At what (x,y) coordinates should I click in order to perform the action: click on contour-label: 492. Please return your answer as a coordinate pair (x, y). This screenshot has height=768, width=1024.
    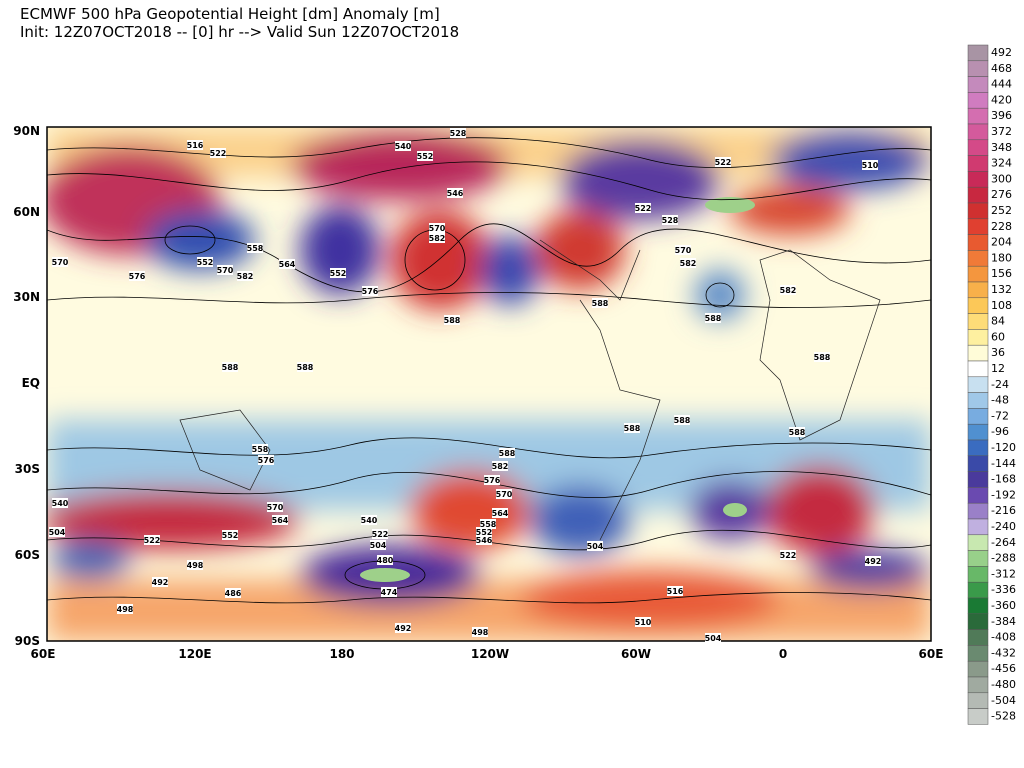
    Looking at the image, I should click on (160, 582).